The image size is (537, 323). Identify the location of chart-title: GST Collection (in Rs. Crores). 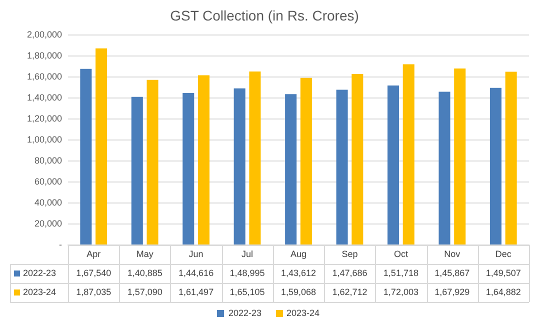
(264, 15).